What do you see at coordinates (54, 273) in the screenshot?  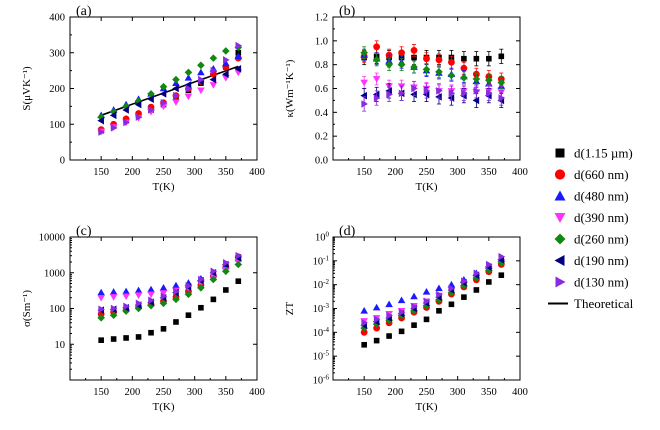 I see `y-tick-label: 1000` at bounding box center [54, 273].